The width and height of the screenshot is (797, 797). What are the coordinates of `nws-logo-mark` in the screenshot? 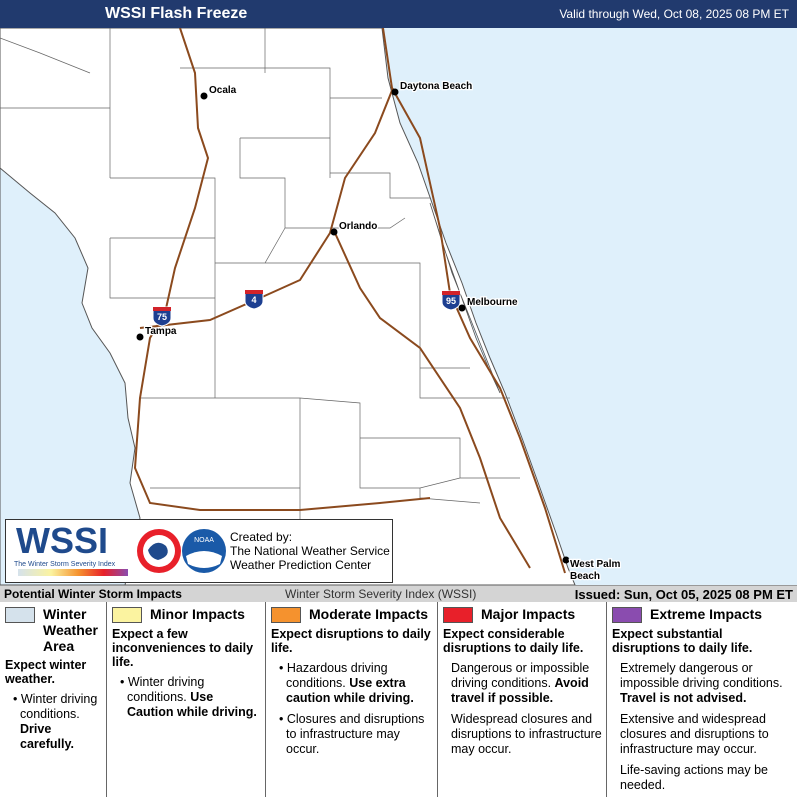 It's located at (158, 551).